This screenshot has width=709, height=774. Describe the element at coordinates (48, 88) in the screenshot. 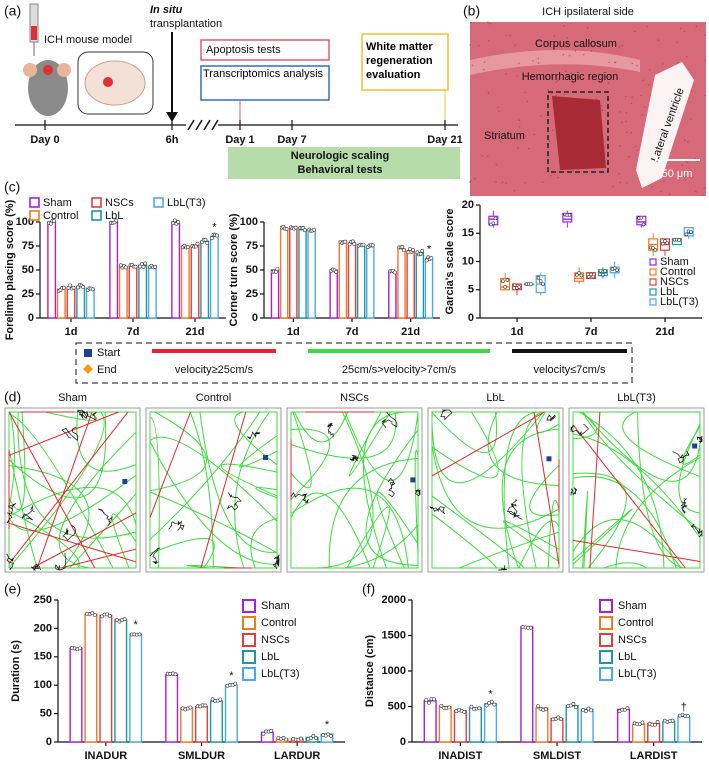

I see `mouse-icon` at that location.